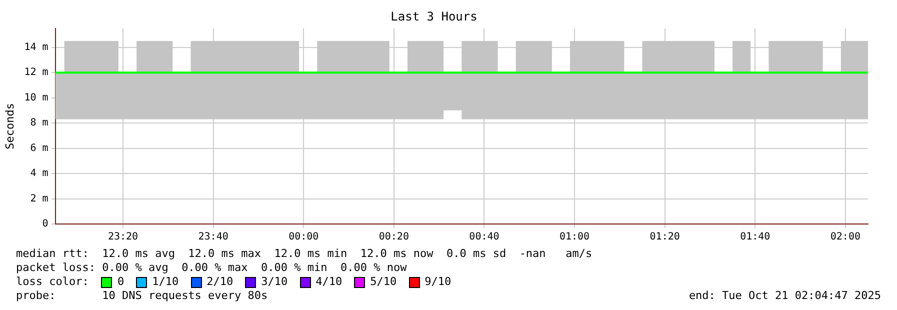 Image resolution: width=897 pixels, height=310 pixels. Describe the element at coordinates (438, 282) in the screenshot. I see `legend-label: 9/10` at that location.